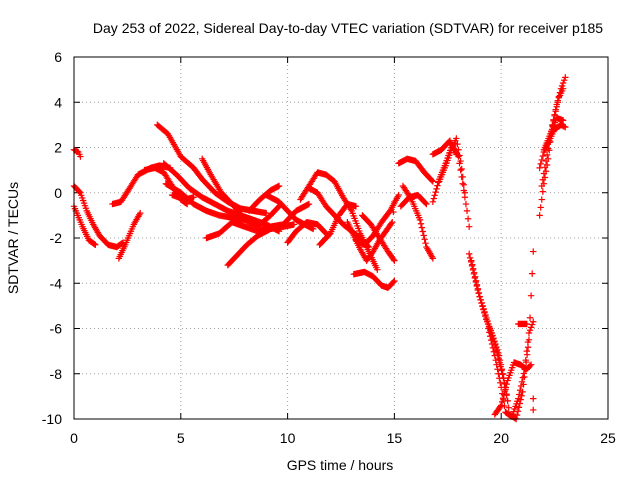  What do you see at coordinates (58, 193) in the screenshot?
I see `y-tick-label: 0` at bounding box center [58, 193].